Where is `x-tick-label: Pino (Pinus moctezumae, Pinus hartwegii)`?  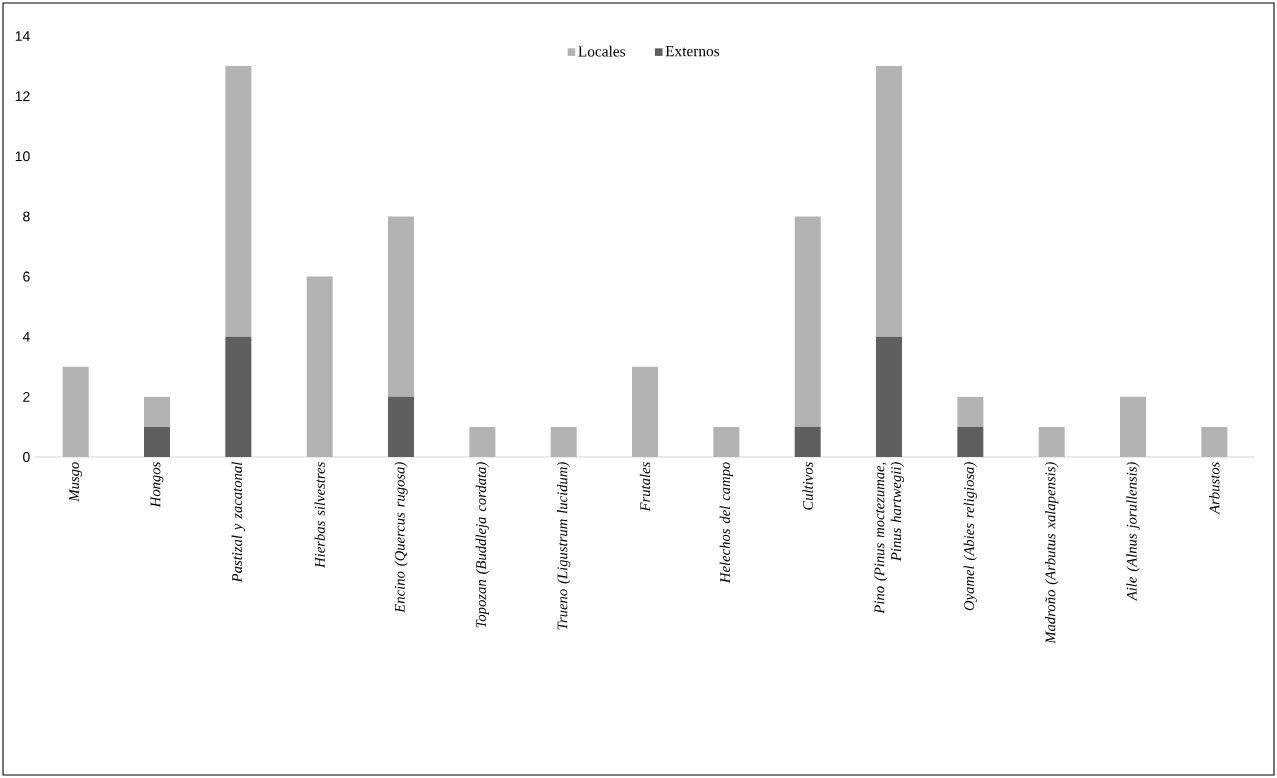 x-tick-label: Pino (Pinus moctezumae, Pinus hartwegii) is located at coordinates (889, 538).